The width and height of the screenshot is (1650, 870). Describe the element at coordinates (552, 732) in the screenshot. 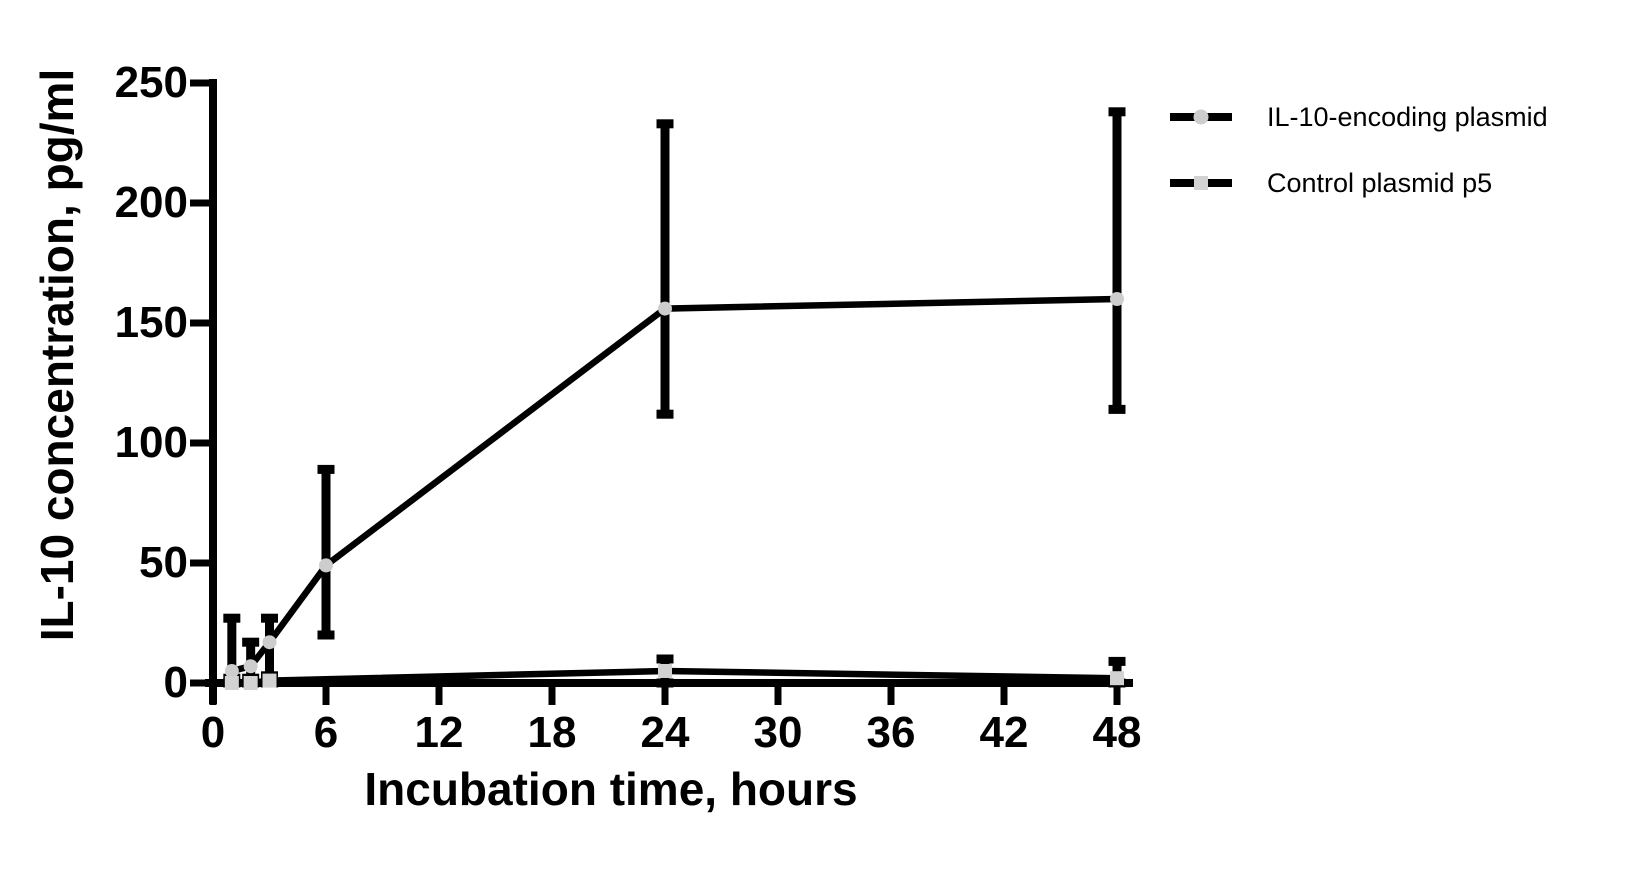

I see `x-tick-label: 18` at that location.